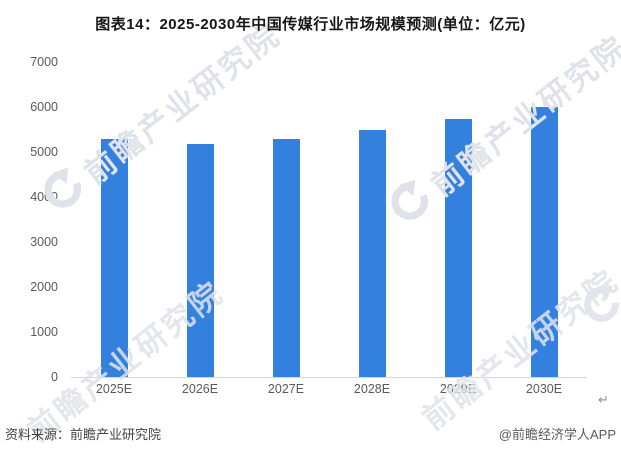 The width and height of the screenshot is (621, 454). What do you see at coordinates (544, 242) in the screenshot?
I see `bar-2030E` at bounding box center [544, 242].